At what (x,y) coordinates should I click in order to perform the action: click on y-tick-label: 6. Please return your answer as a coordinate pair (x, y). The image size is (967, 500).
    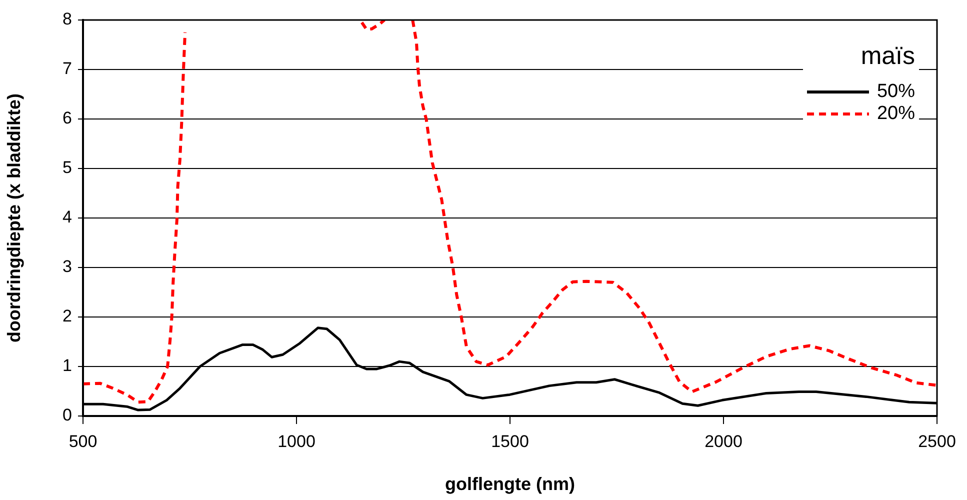
    Looking at the image, I should click on (67, 118).